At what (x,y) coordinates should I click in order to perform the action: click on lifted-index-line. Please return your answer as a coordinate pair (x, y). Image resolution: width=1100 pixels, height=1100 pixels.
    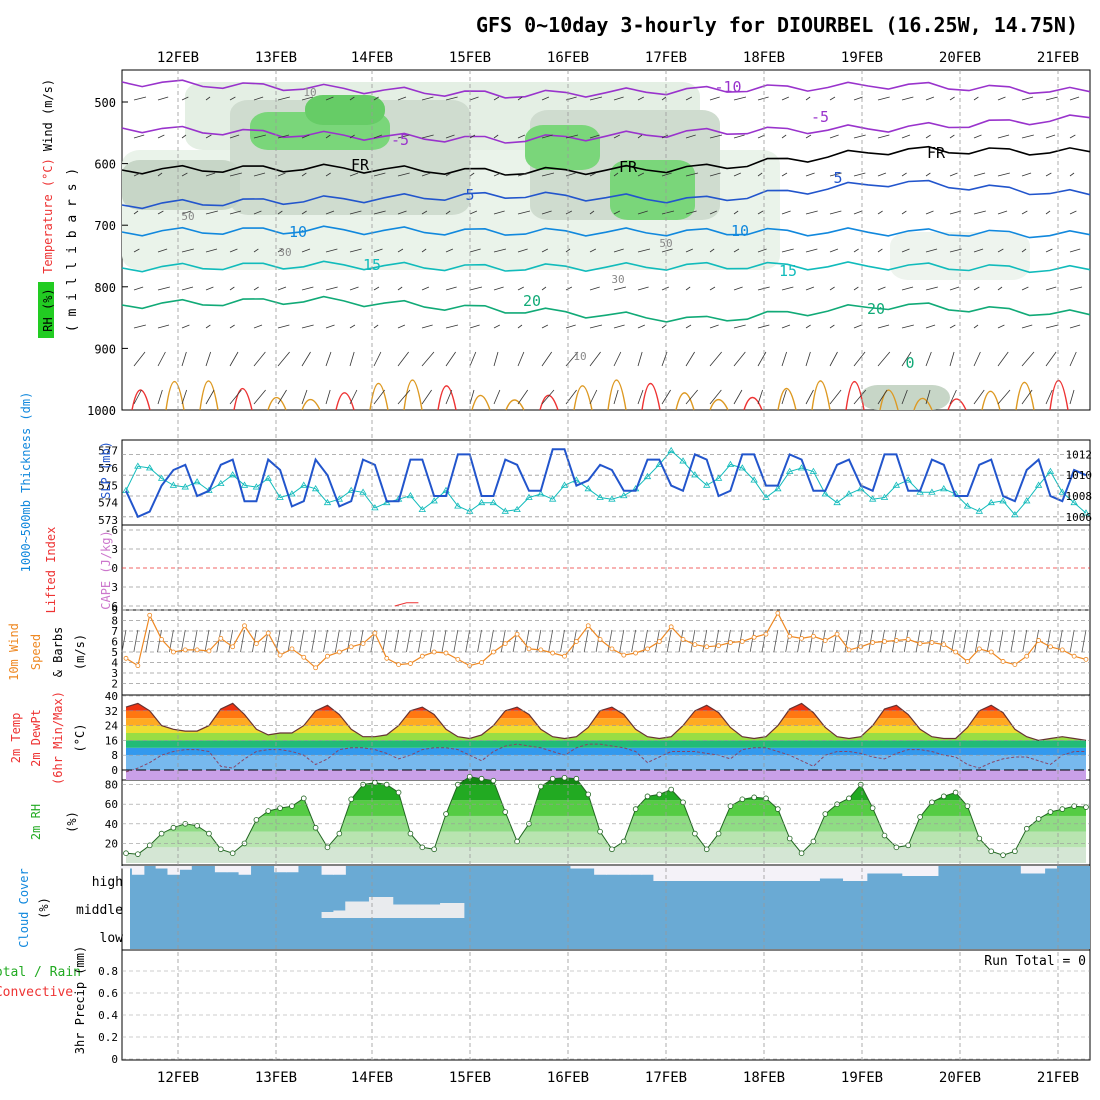
    Looking at the image, I should click on (406, 604).